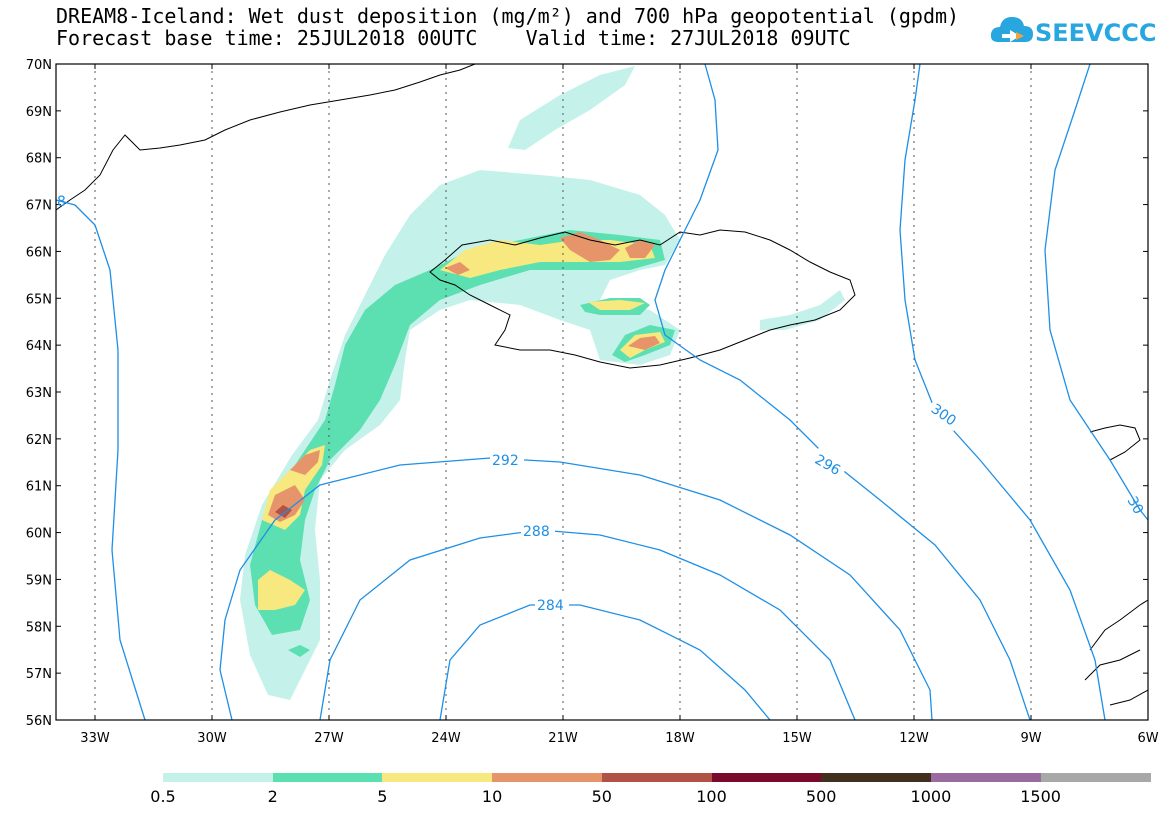  What do you see at coordinates (39, 112) in the screenshot?
I see `lat-label: 69N` at bounding box center [39, 112].